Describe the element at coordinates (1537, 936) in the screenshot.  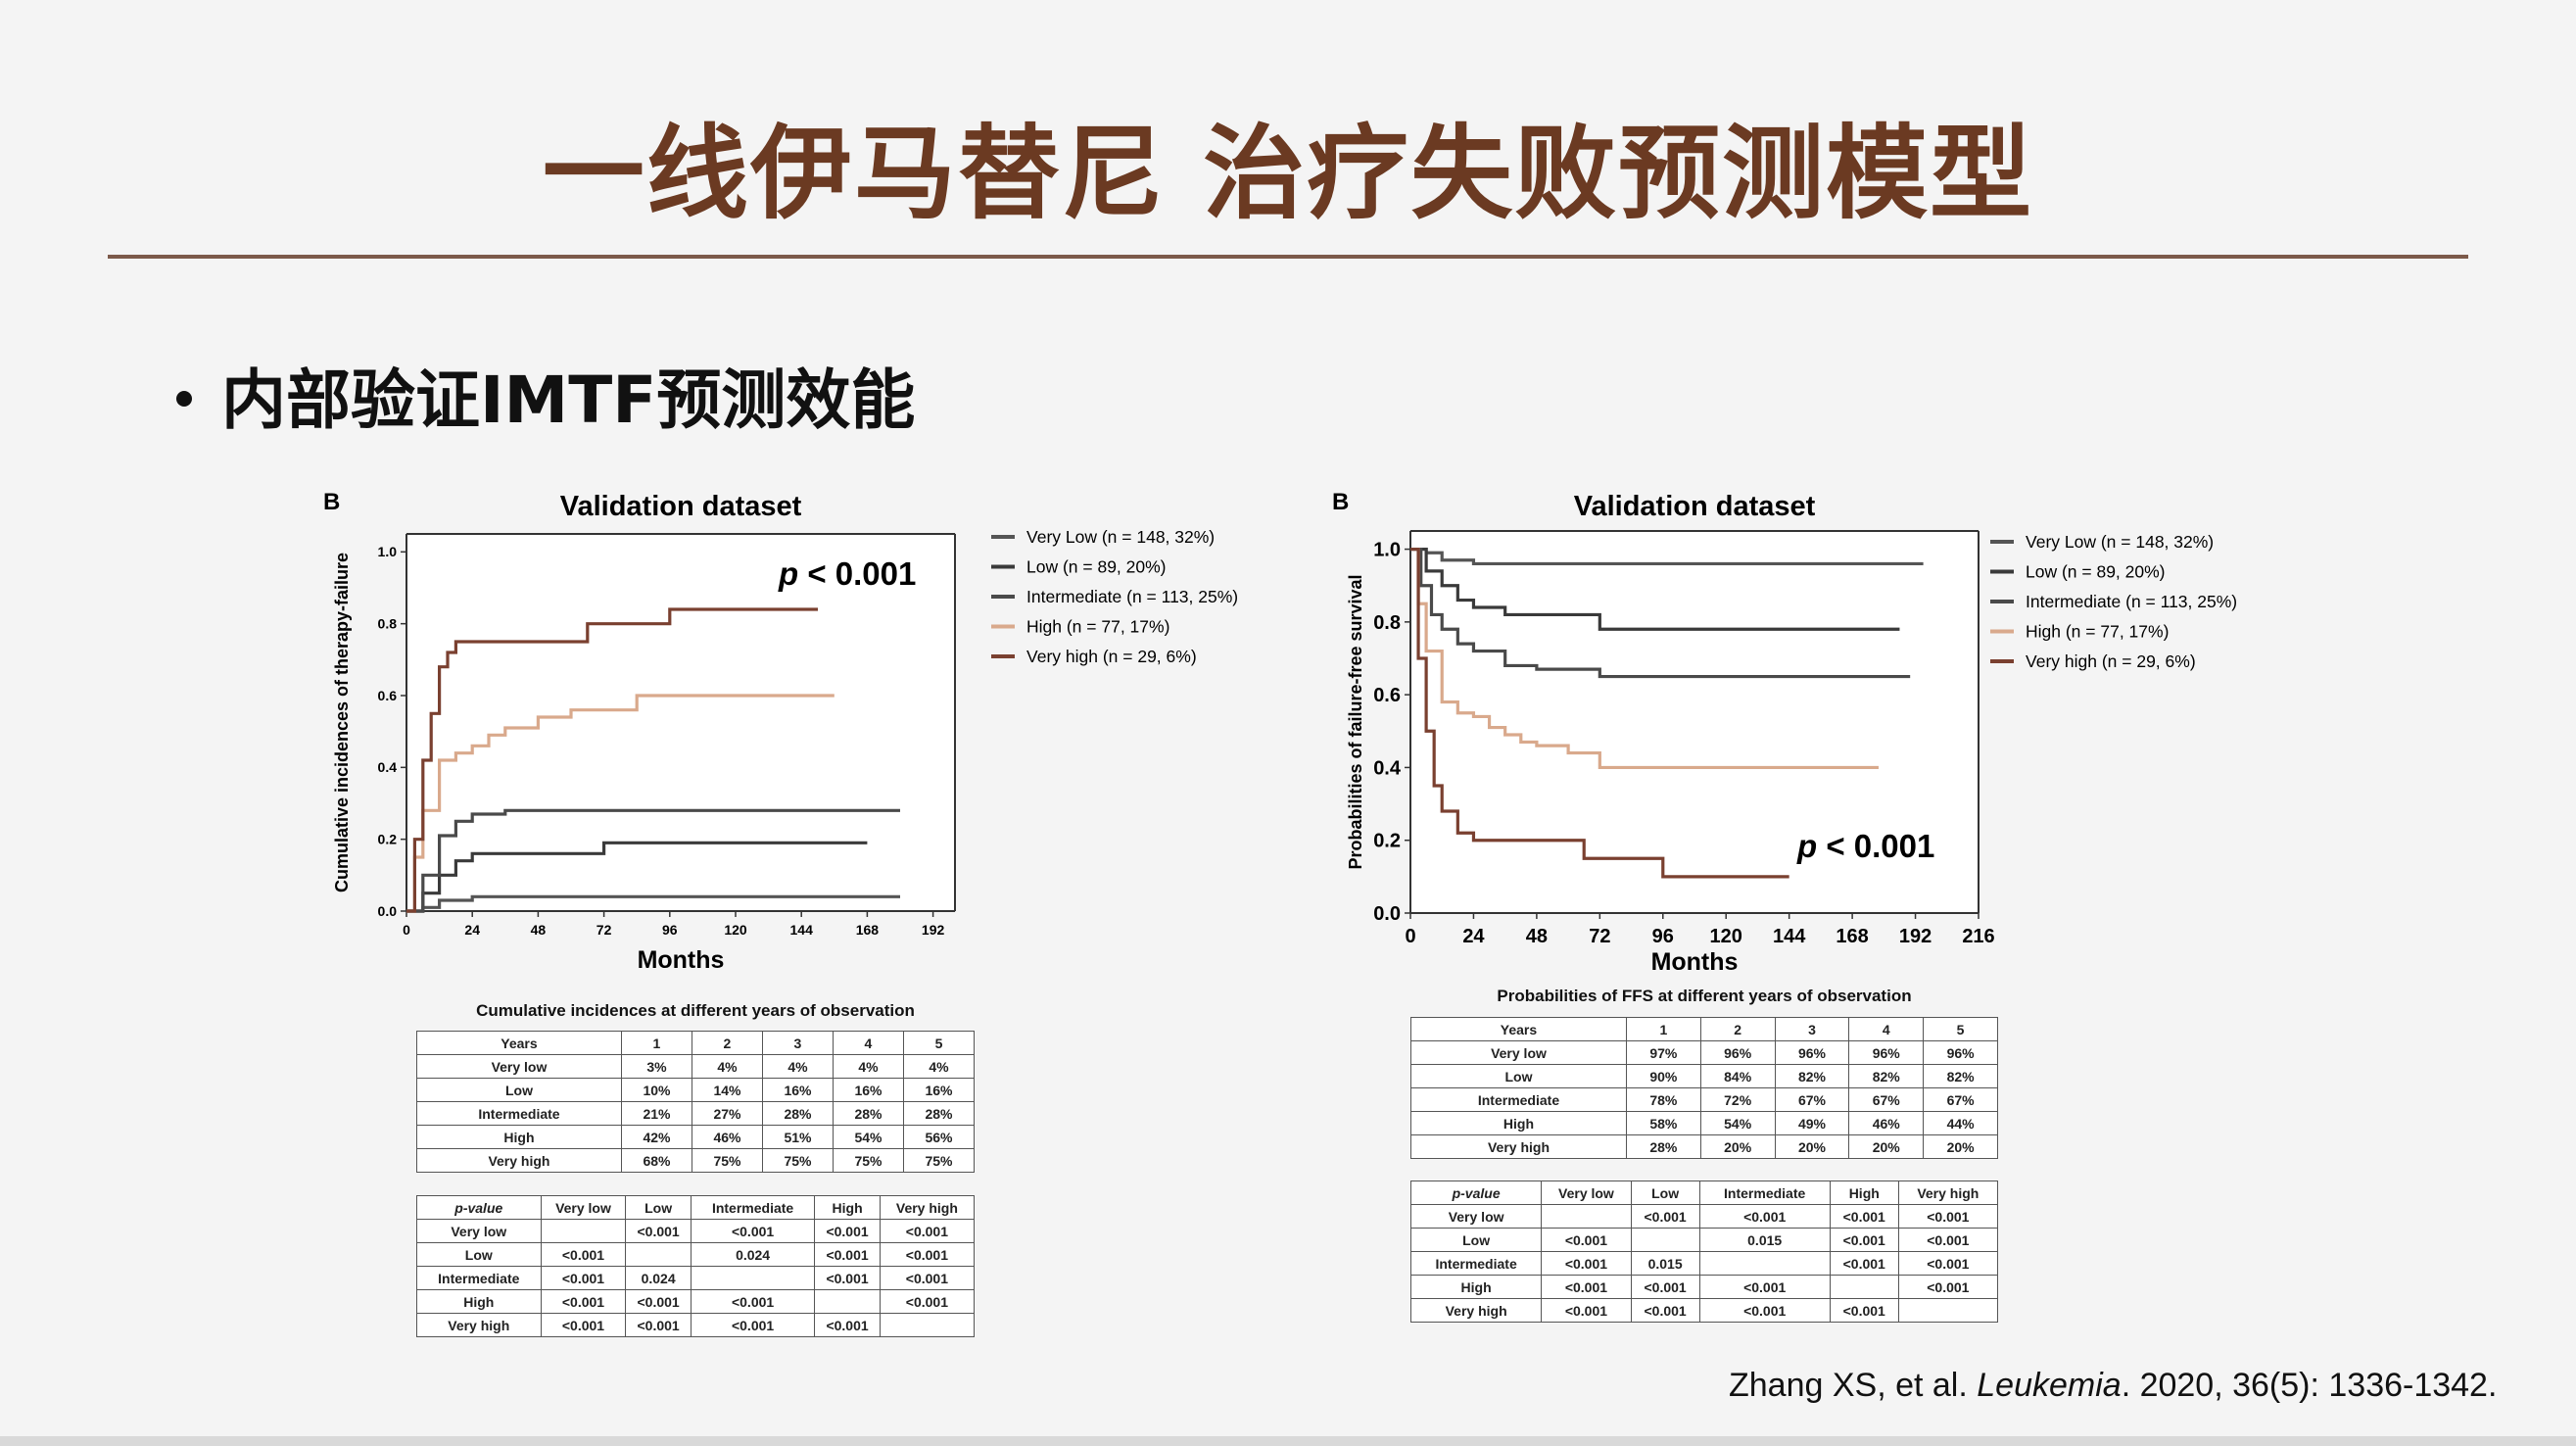
I see `x-tick-label: 48` at that location.